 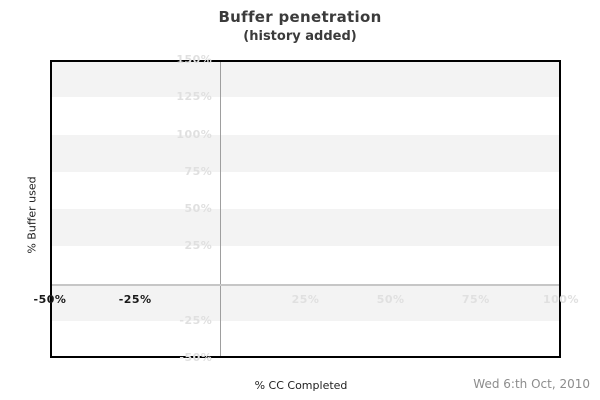 I want to click on y-axis-title: % Buffer used, so click(x=32, y=215).